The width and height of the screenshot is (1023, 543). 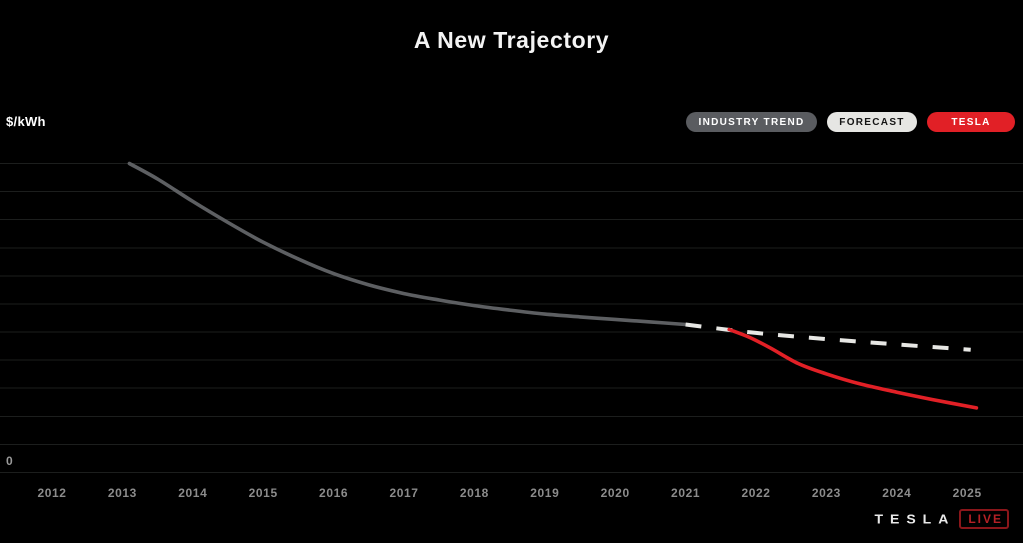 I want to click on x-tick-label-2017: 2017, so click(x=404, y=493).